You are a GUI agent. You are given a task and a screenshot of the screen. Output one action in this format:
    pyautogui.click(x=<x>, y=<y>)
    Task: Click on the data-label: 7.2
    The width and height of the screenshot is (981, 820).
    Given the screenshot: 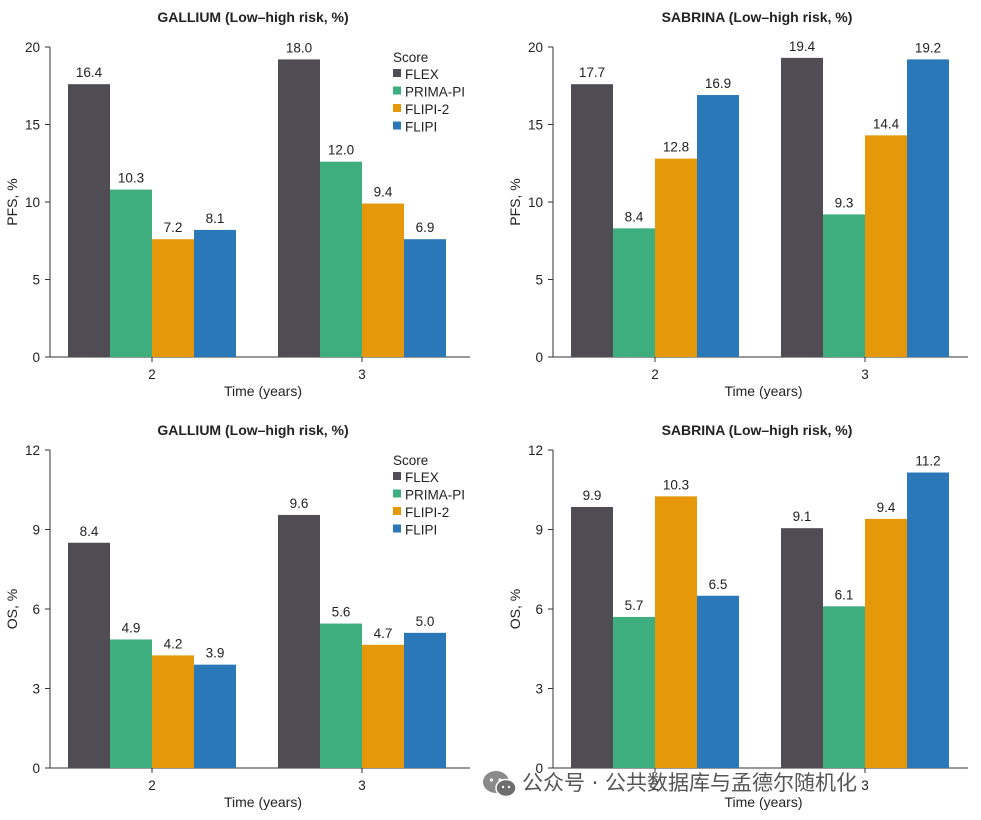 What is the action you would take?
    pyautogui.click(x=173, y=227)
    